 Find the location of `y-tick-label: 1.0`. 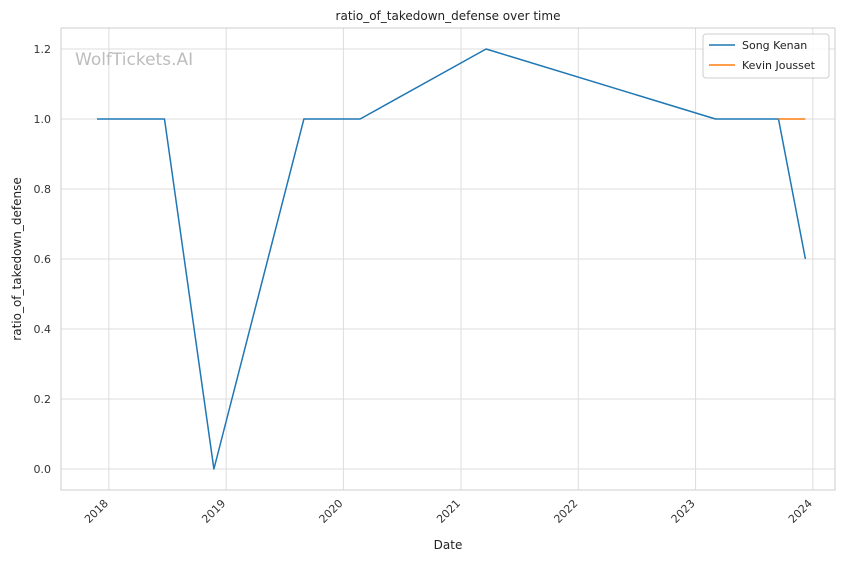

y-tick-label: 1.0 is located at coordinates (43, 119).